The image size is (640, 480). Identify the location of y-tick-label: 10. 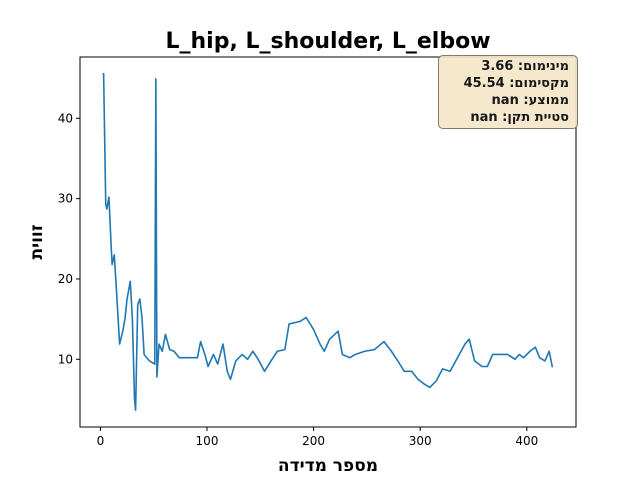
(65, 359).